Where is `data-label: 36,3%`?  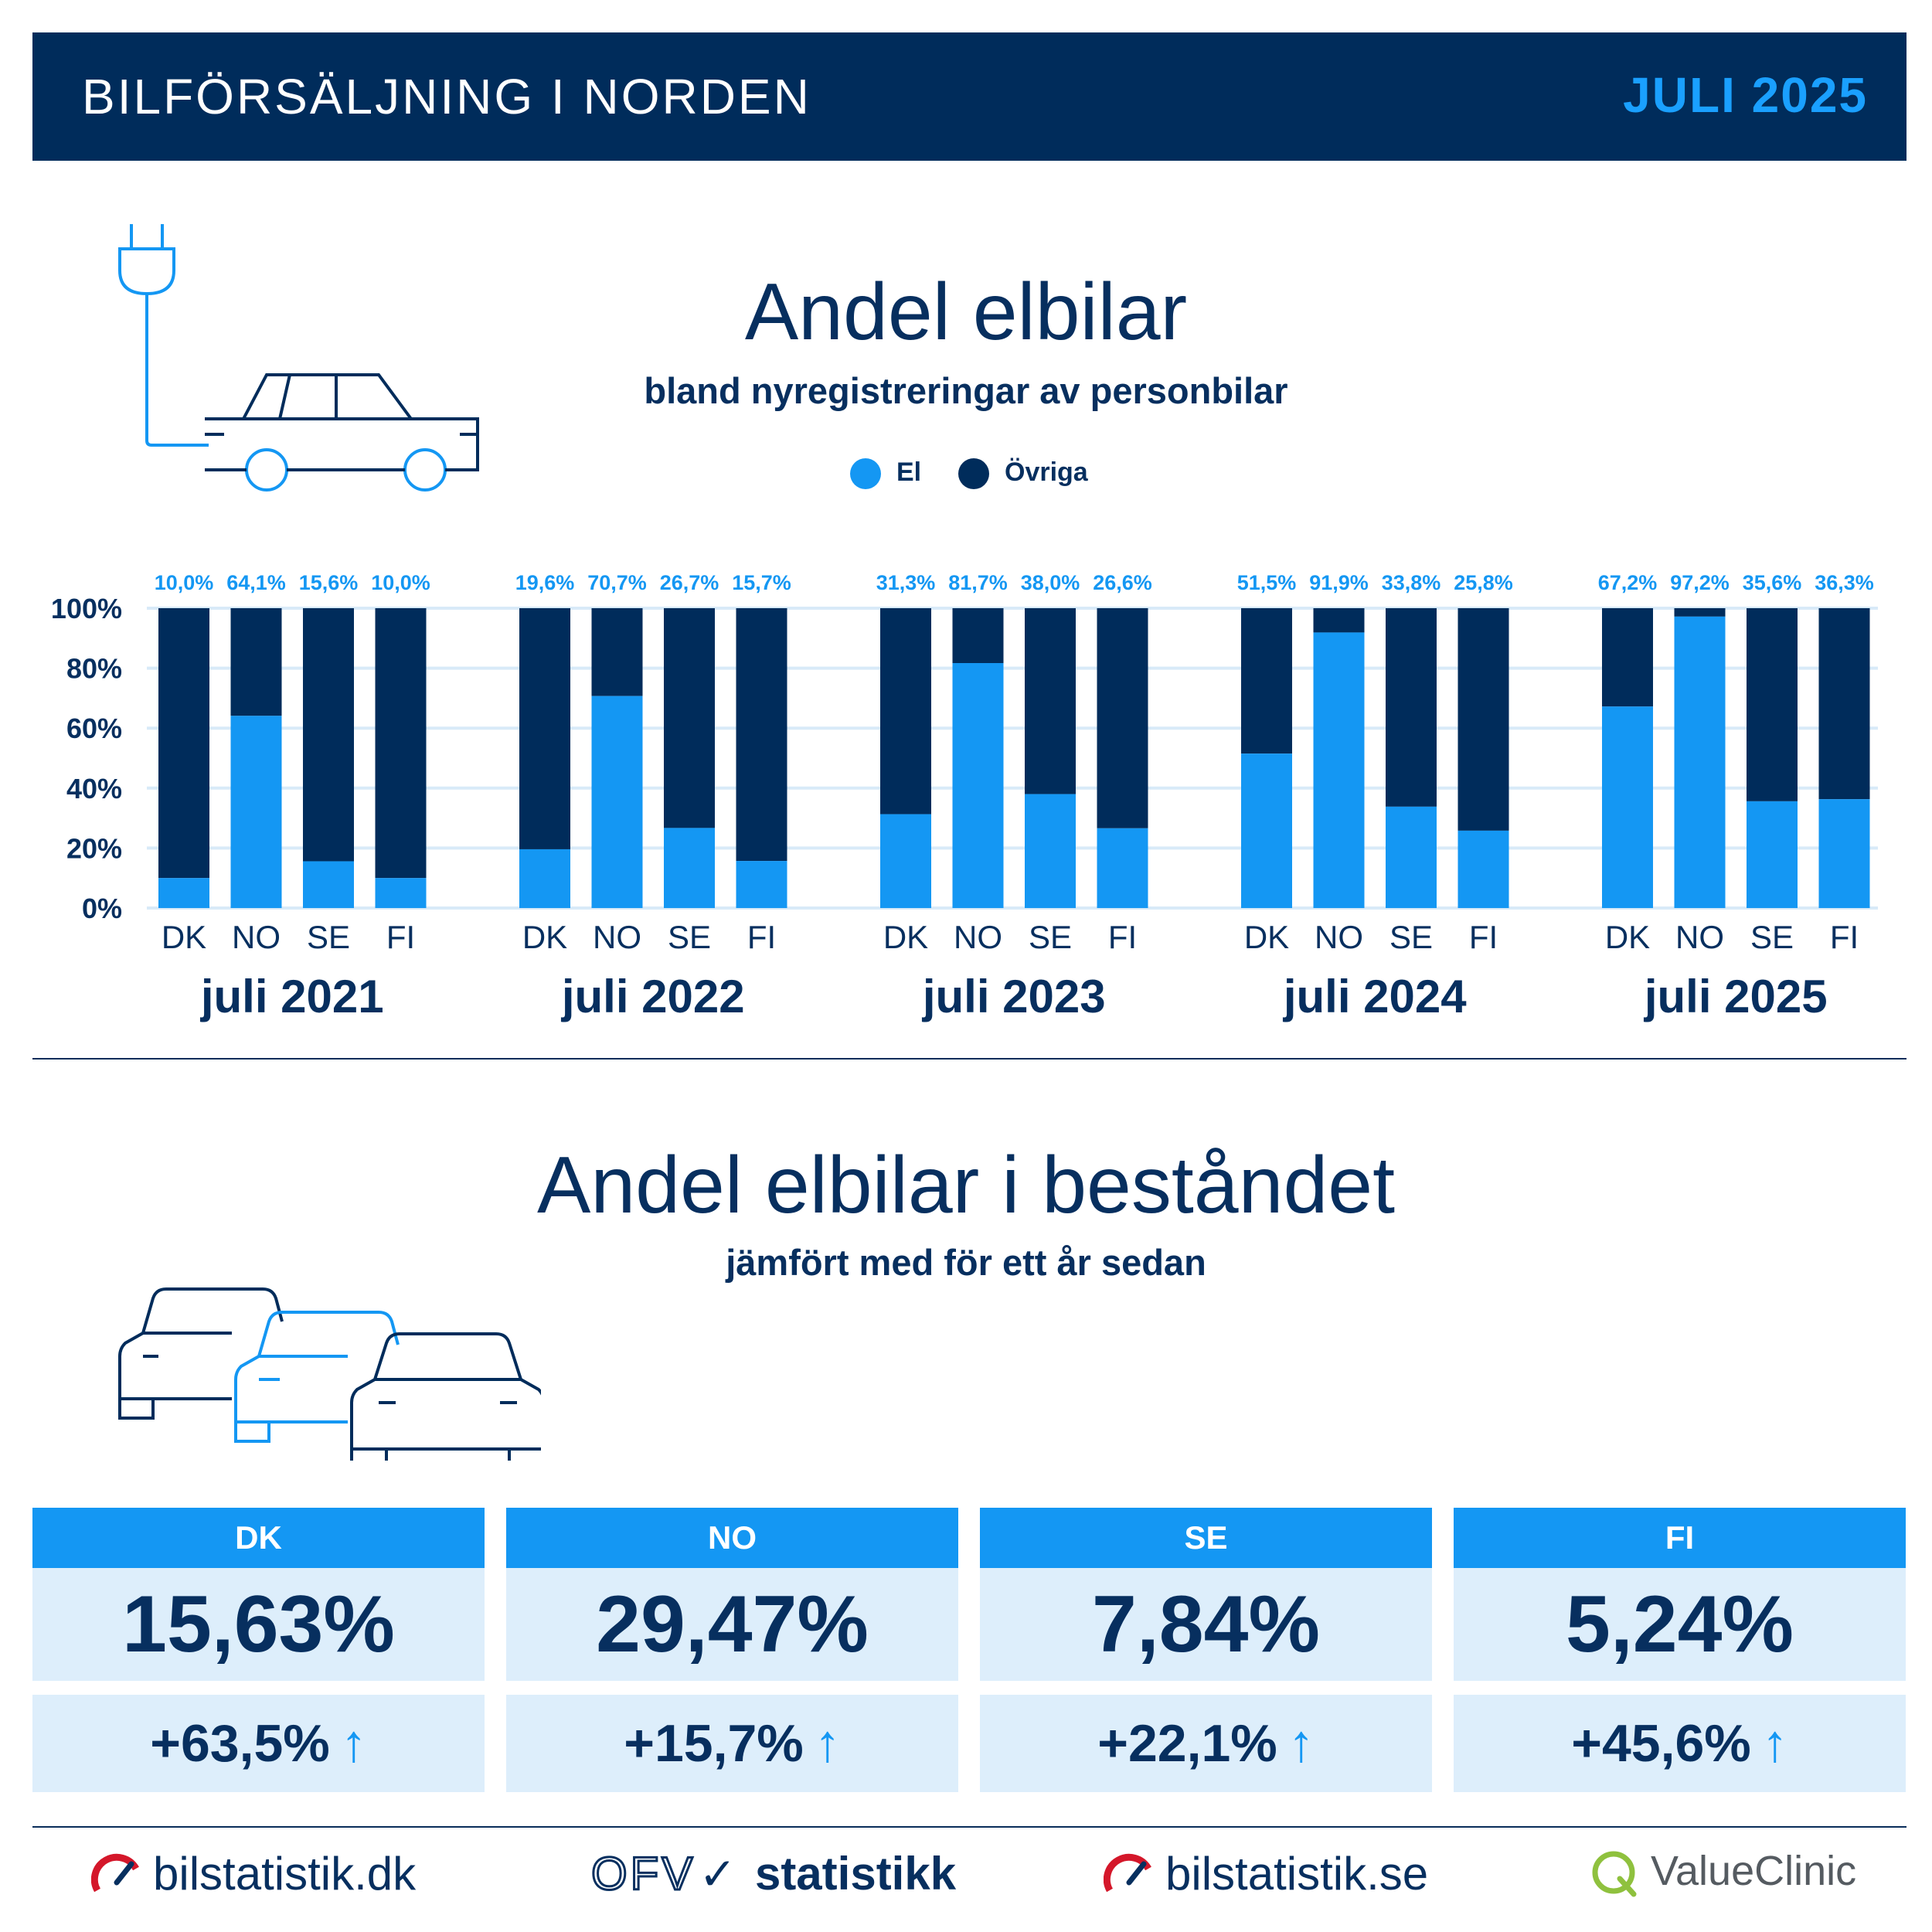 data-label: 36,3% is located at coordinates (1844, 582).